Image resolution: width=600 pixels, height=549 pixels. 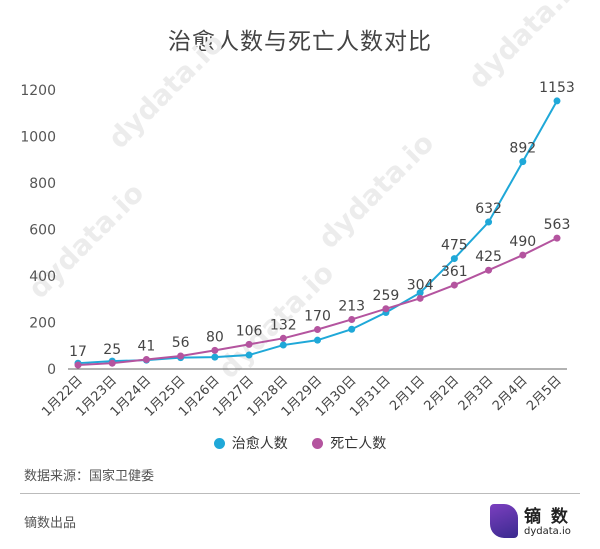 What do you see at coordinates (78, 352) in the screenshot?
I see `data-label: 17` at bounding box center [78, 352].